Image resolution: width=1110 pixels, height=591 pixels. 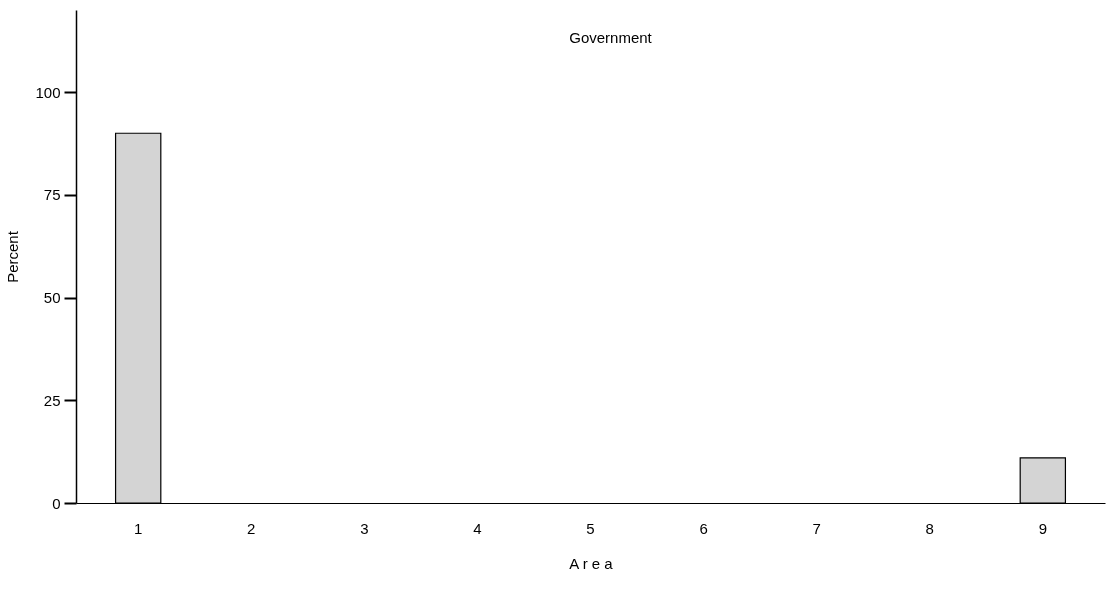 What do you see at coordinates (52, 400) in the screenshot?
I see `y-tick-label: 25` at bounding box center [52, 400].